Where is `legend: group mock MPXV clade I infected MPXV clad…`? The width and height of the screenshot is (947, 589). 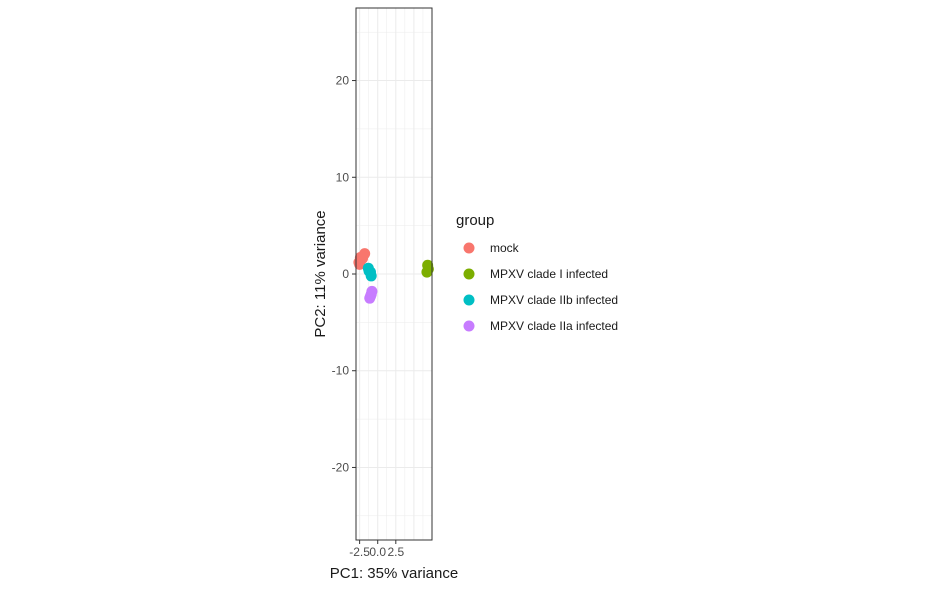 legend: group mock MPXV clade I infected MPXV clad… is located at coordinates (537, 272).